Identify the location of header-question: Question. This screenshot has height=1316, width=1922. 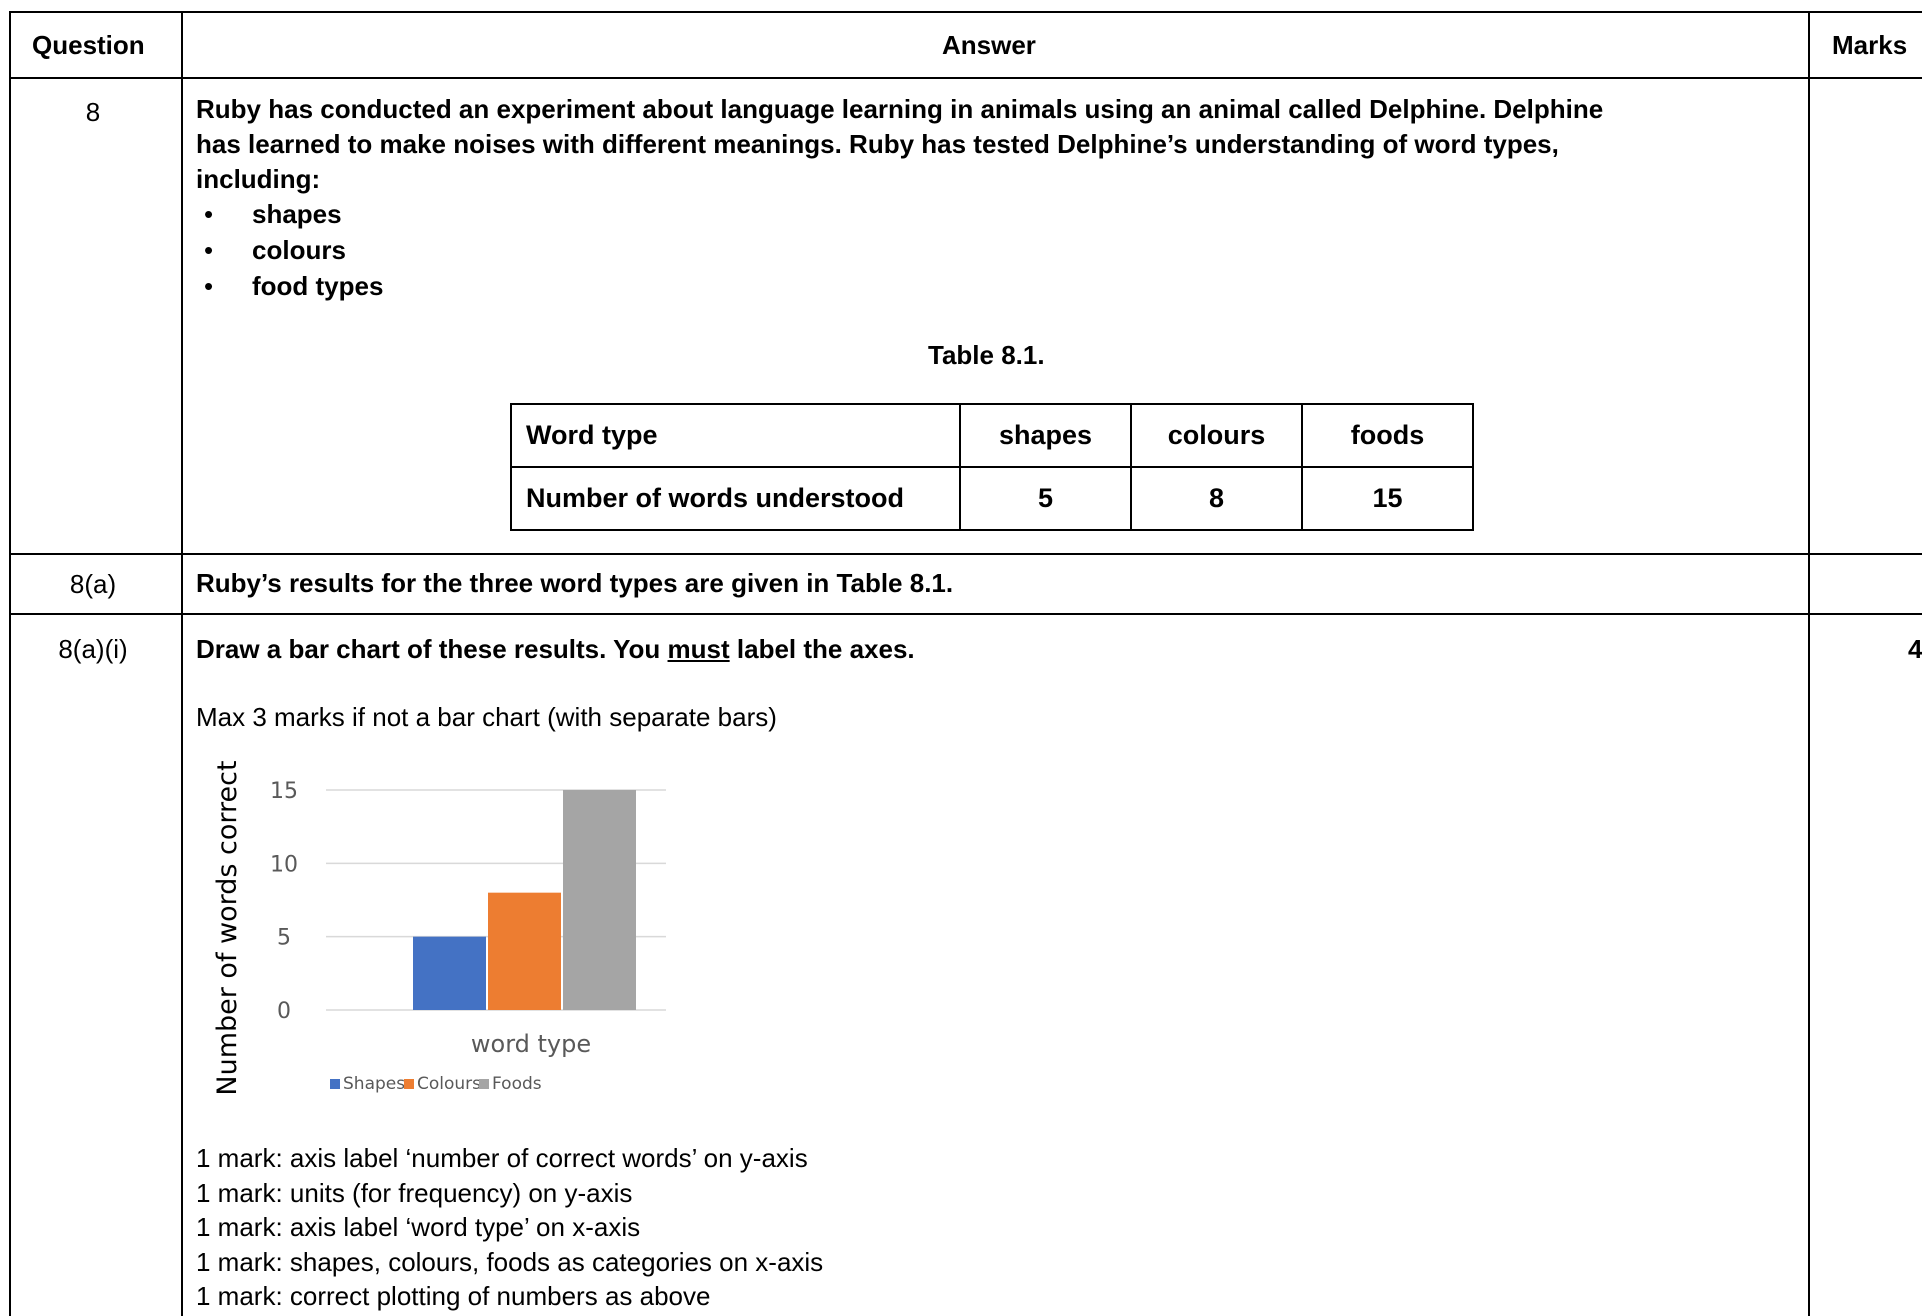
(88, 45).